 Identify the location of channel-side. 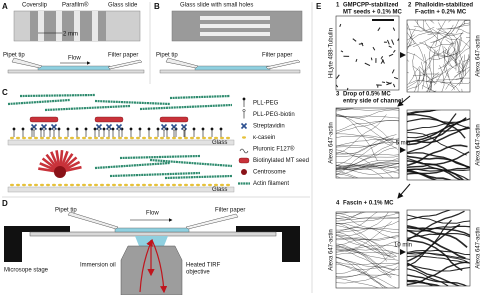
(74, 68).